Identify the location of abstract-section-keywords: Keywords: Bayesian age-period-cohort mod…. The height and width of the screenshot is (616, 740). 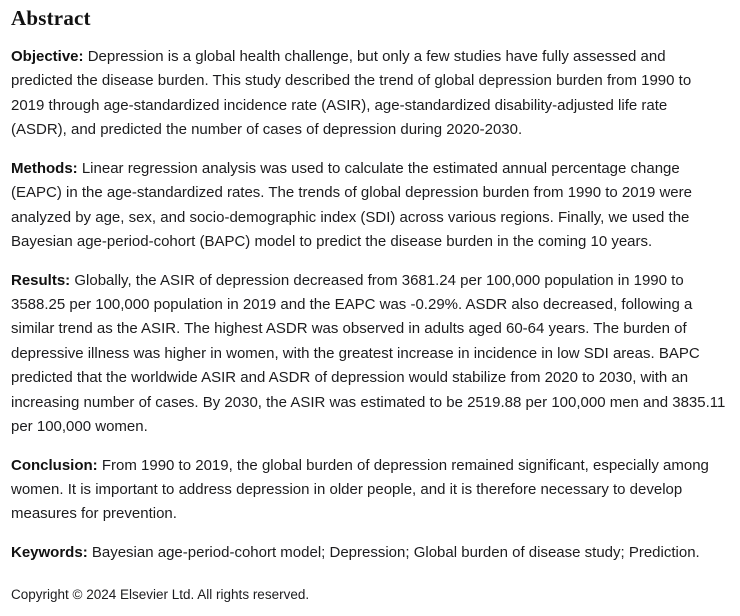
(368, 553).